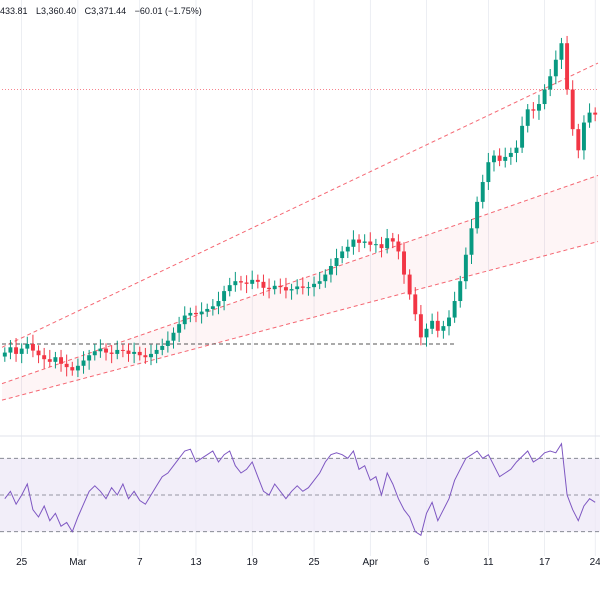 This screenshot has height=600, width=600. Describe the element at coordinates (105, 11) in the screenshot. I see `legend-close: C3,371.44` at that location.